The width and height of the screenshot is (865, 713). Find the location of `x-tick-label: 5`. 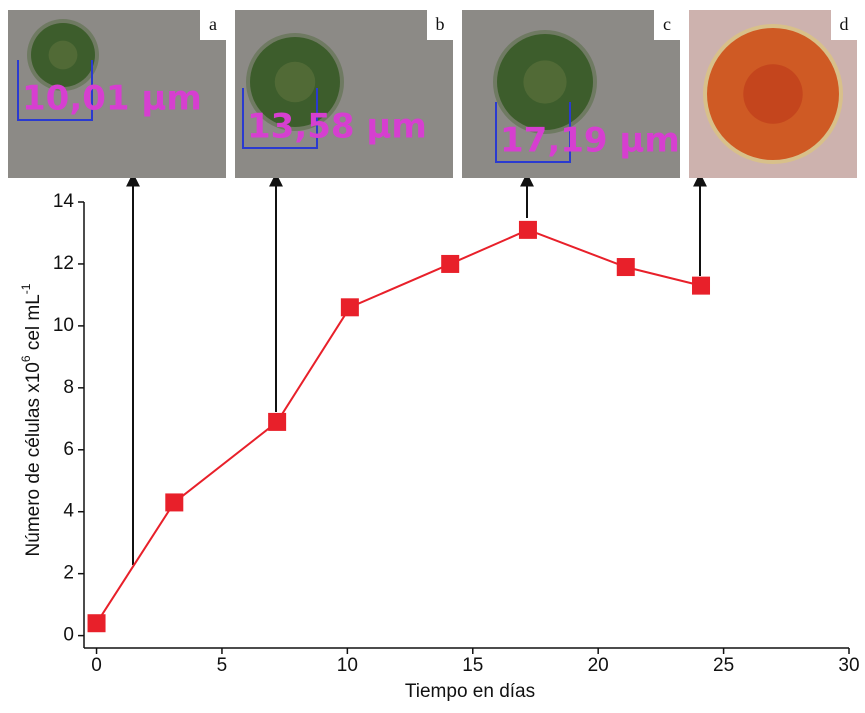

x-tick-label: 5 is located at coordinates (222, 665).